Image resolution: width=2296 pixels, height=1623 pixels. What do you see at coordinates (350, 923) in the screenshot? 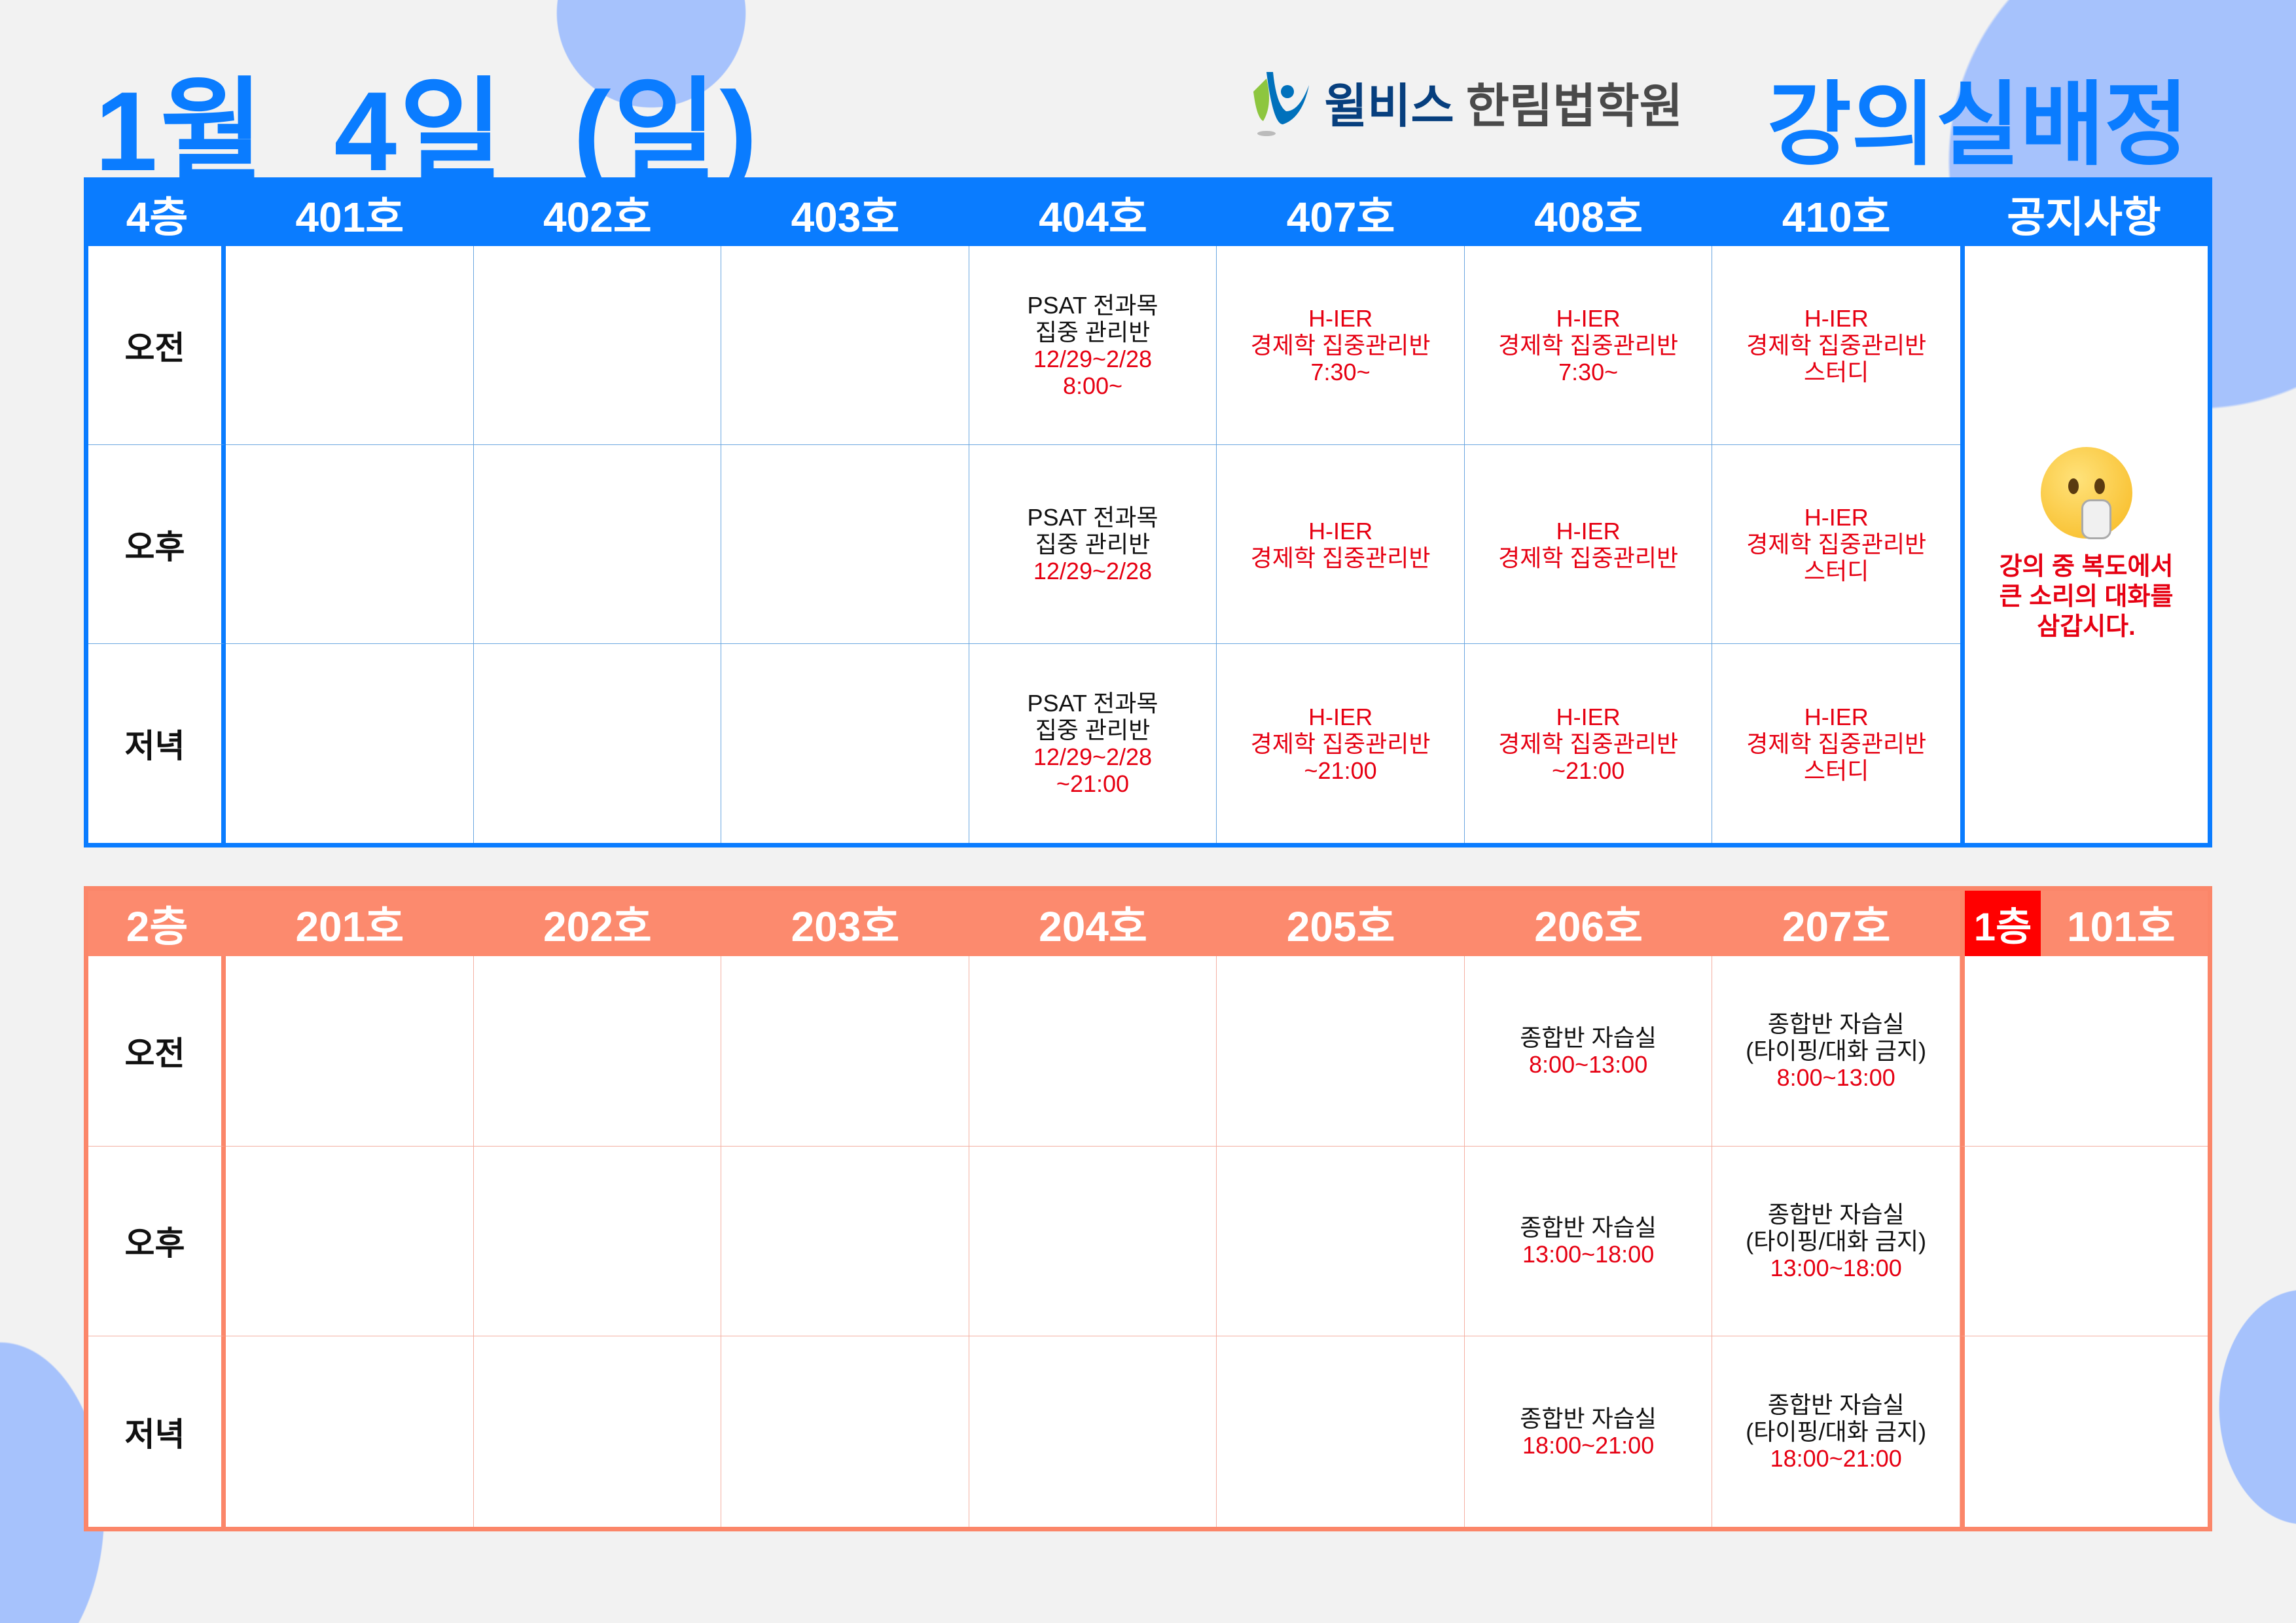
I see `room-header: 201호` at bounding box center [350, 923].